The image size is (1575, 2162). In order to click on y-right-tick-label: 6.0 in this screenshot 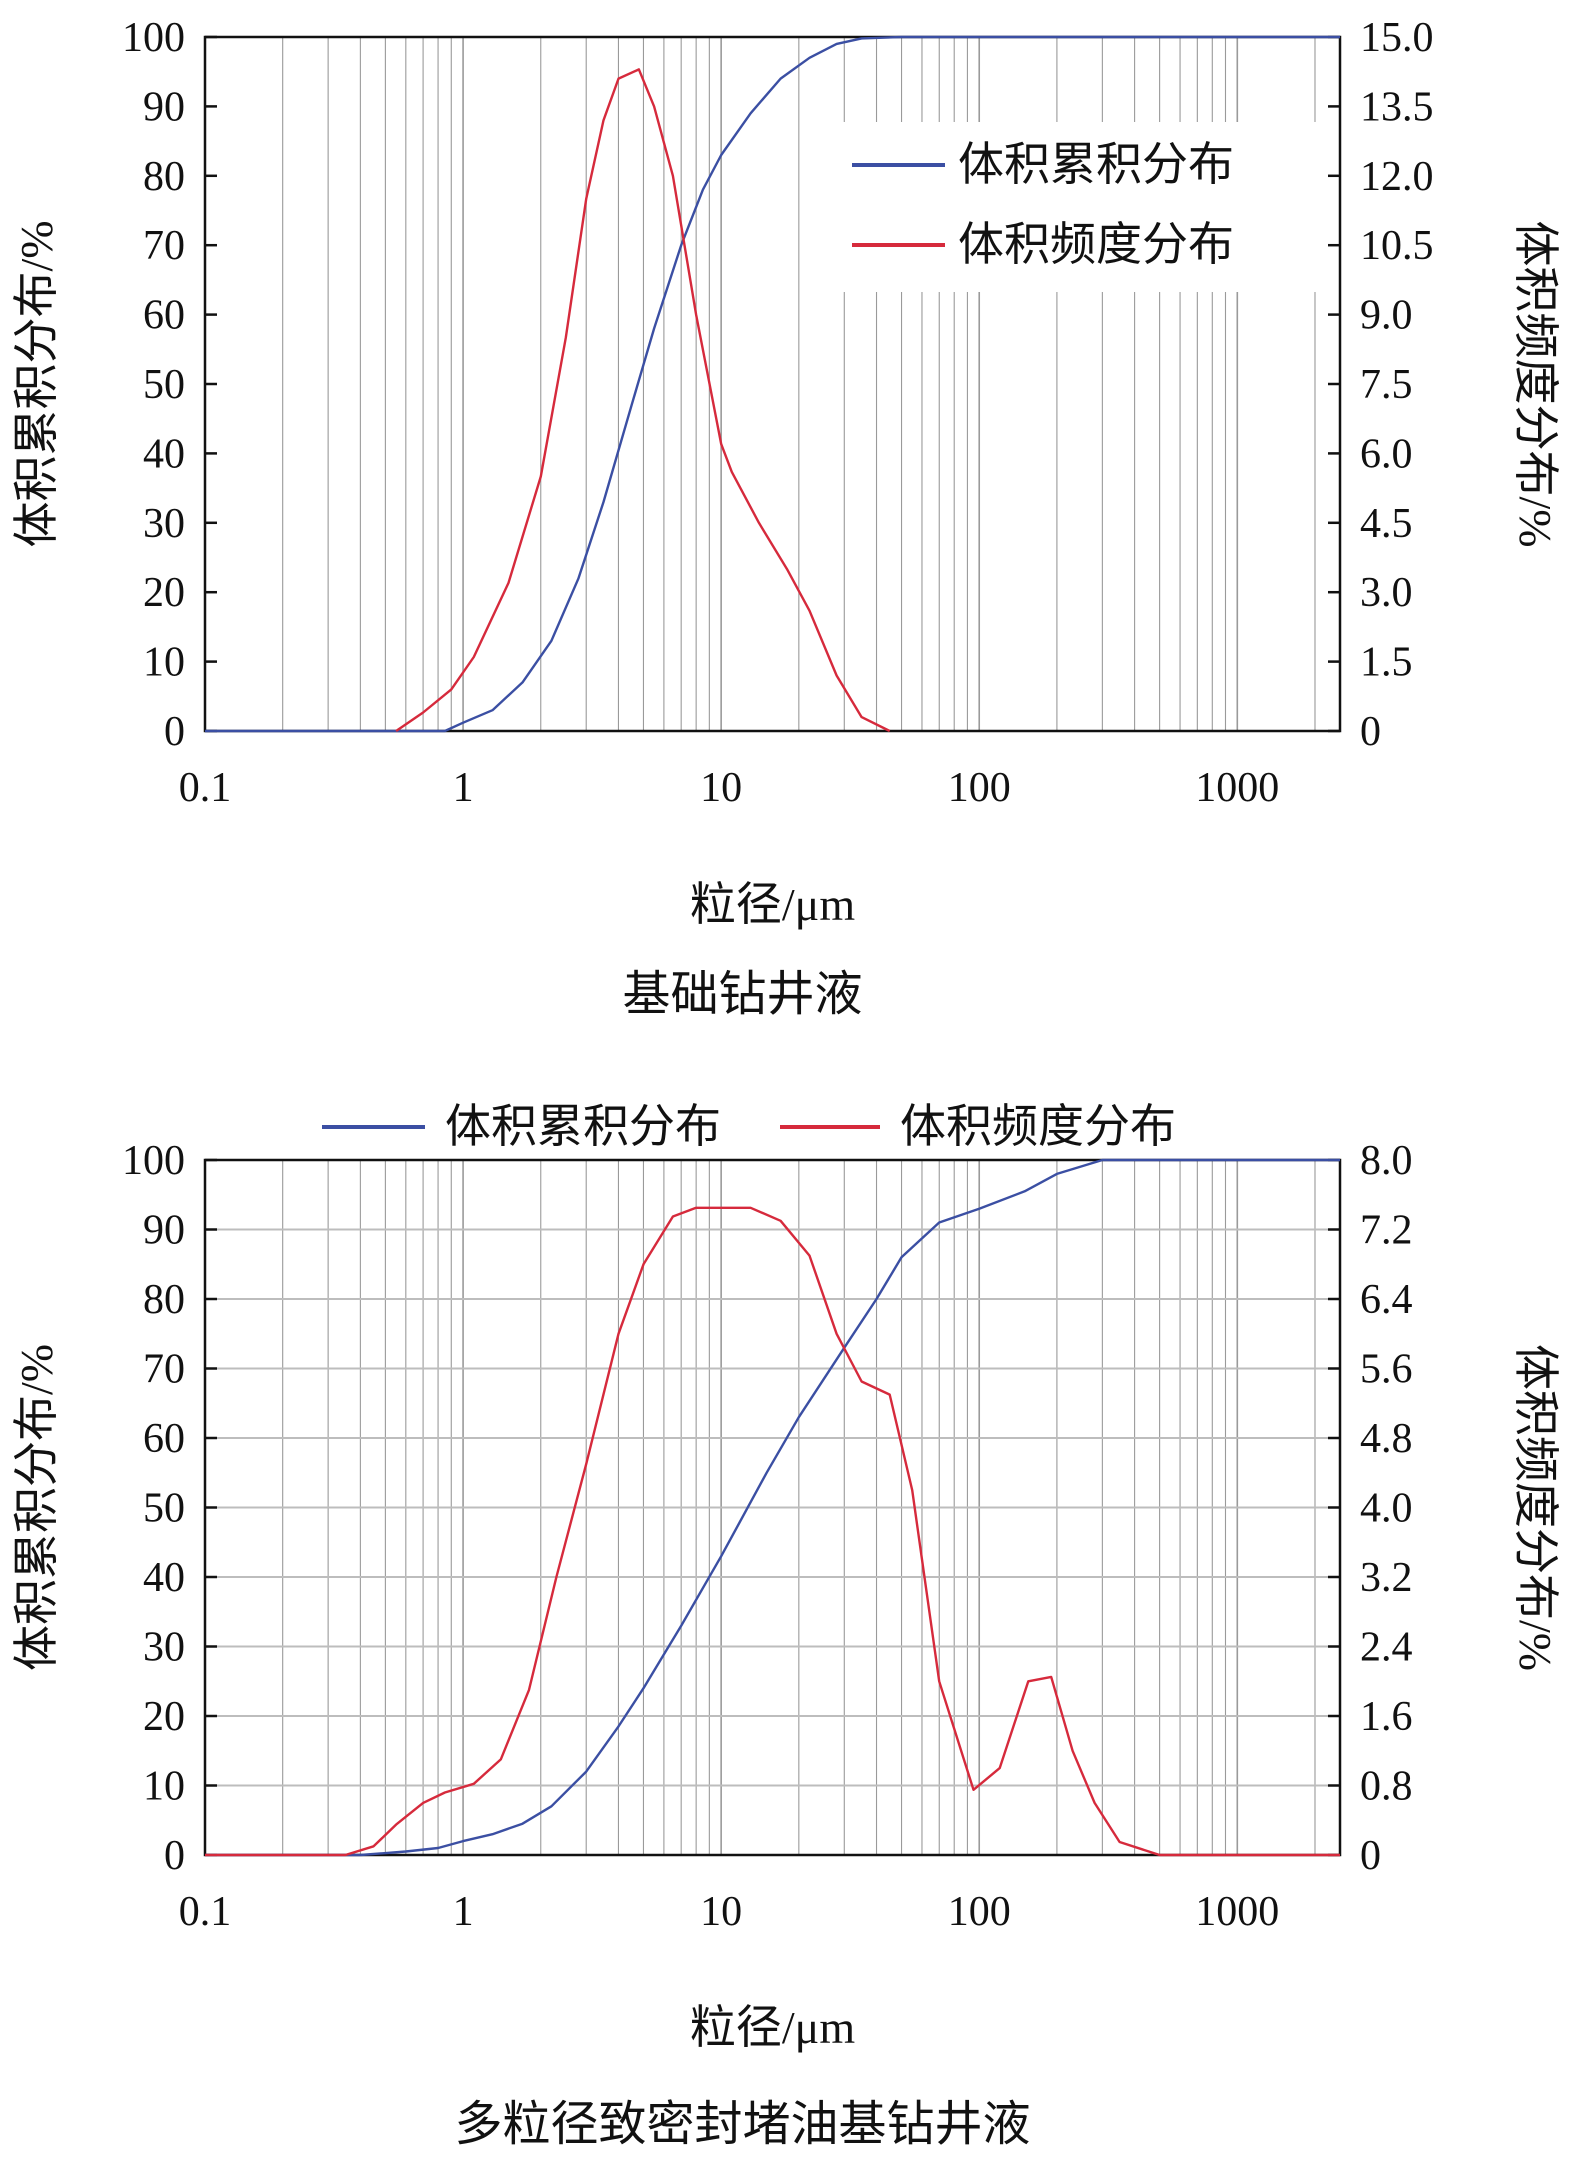, I will do `click(1386, 454)`.